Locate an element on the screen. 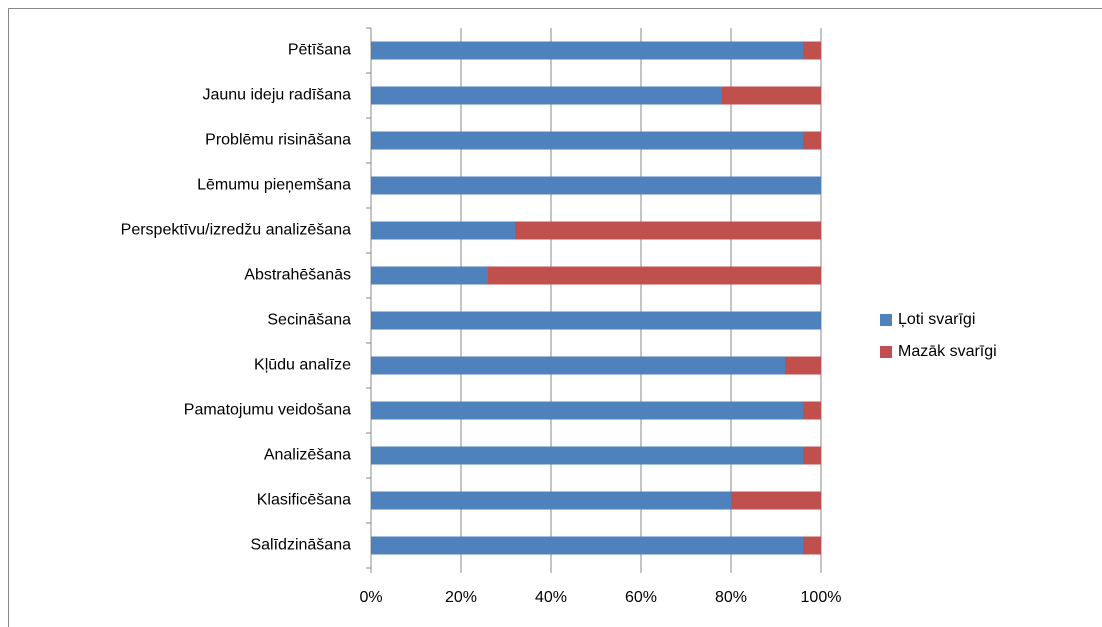 The width and height of the screenshot is (1102, 627). legend-label: Ļoti svarīgi is located at coordinates (936, 319).